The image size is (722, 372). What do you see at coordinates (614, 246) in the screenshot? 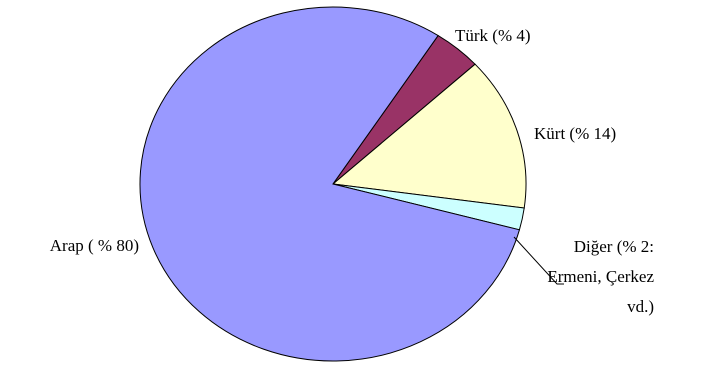
I see `slice-label-2-line-0: Diğer (% 2:` at bounding box center [614, 246].